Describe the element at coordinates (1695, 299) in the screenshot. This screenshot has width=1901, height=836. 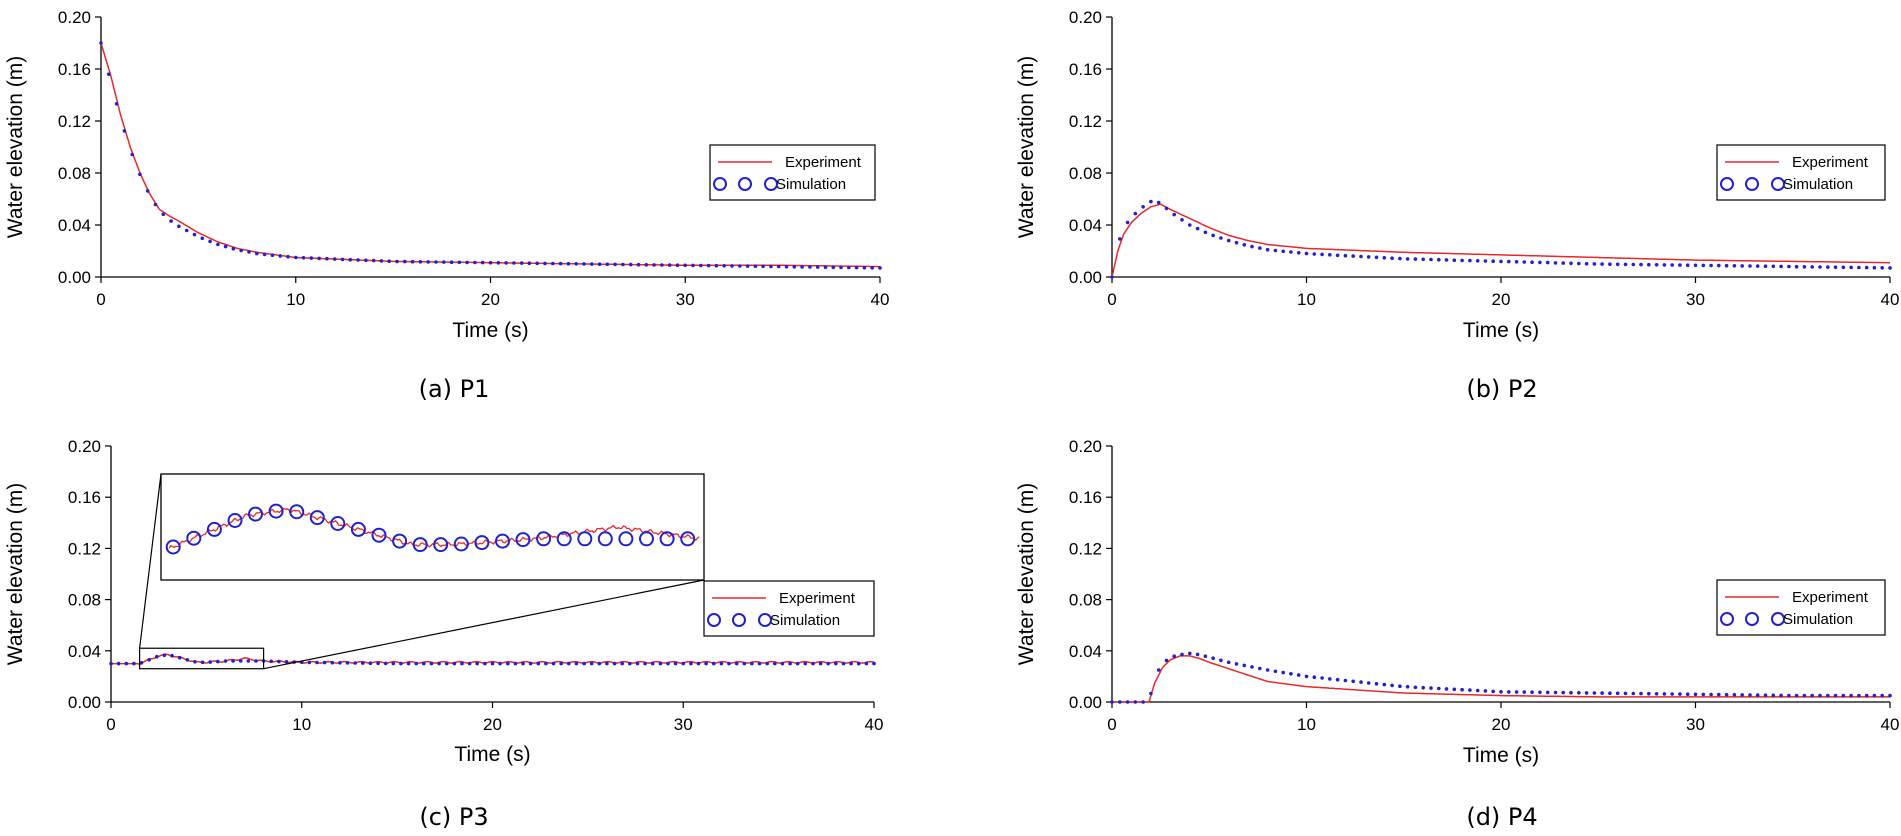
I see `x-tick-label: 30` at that location.